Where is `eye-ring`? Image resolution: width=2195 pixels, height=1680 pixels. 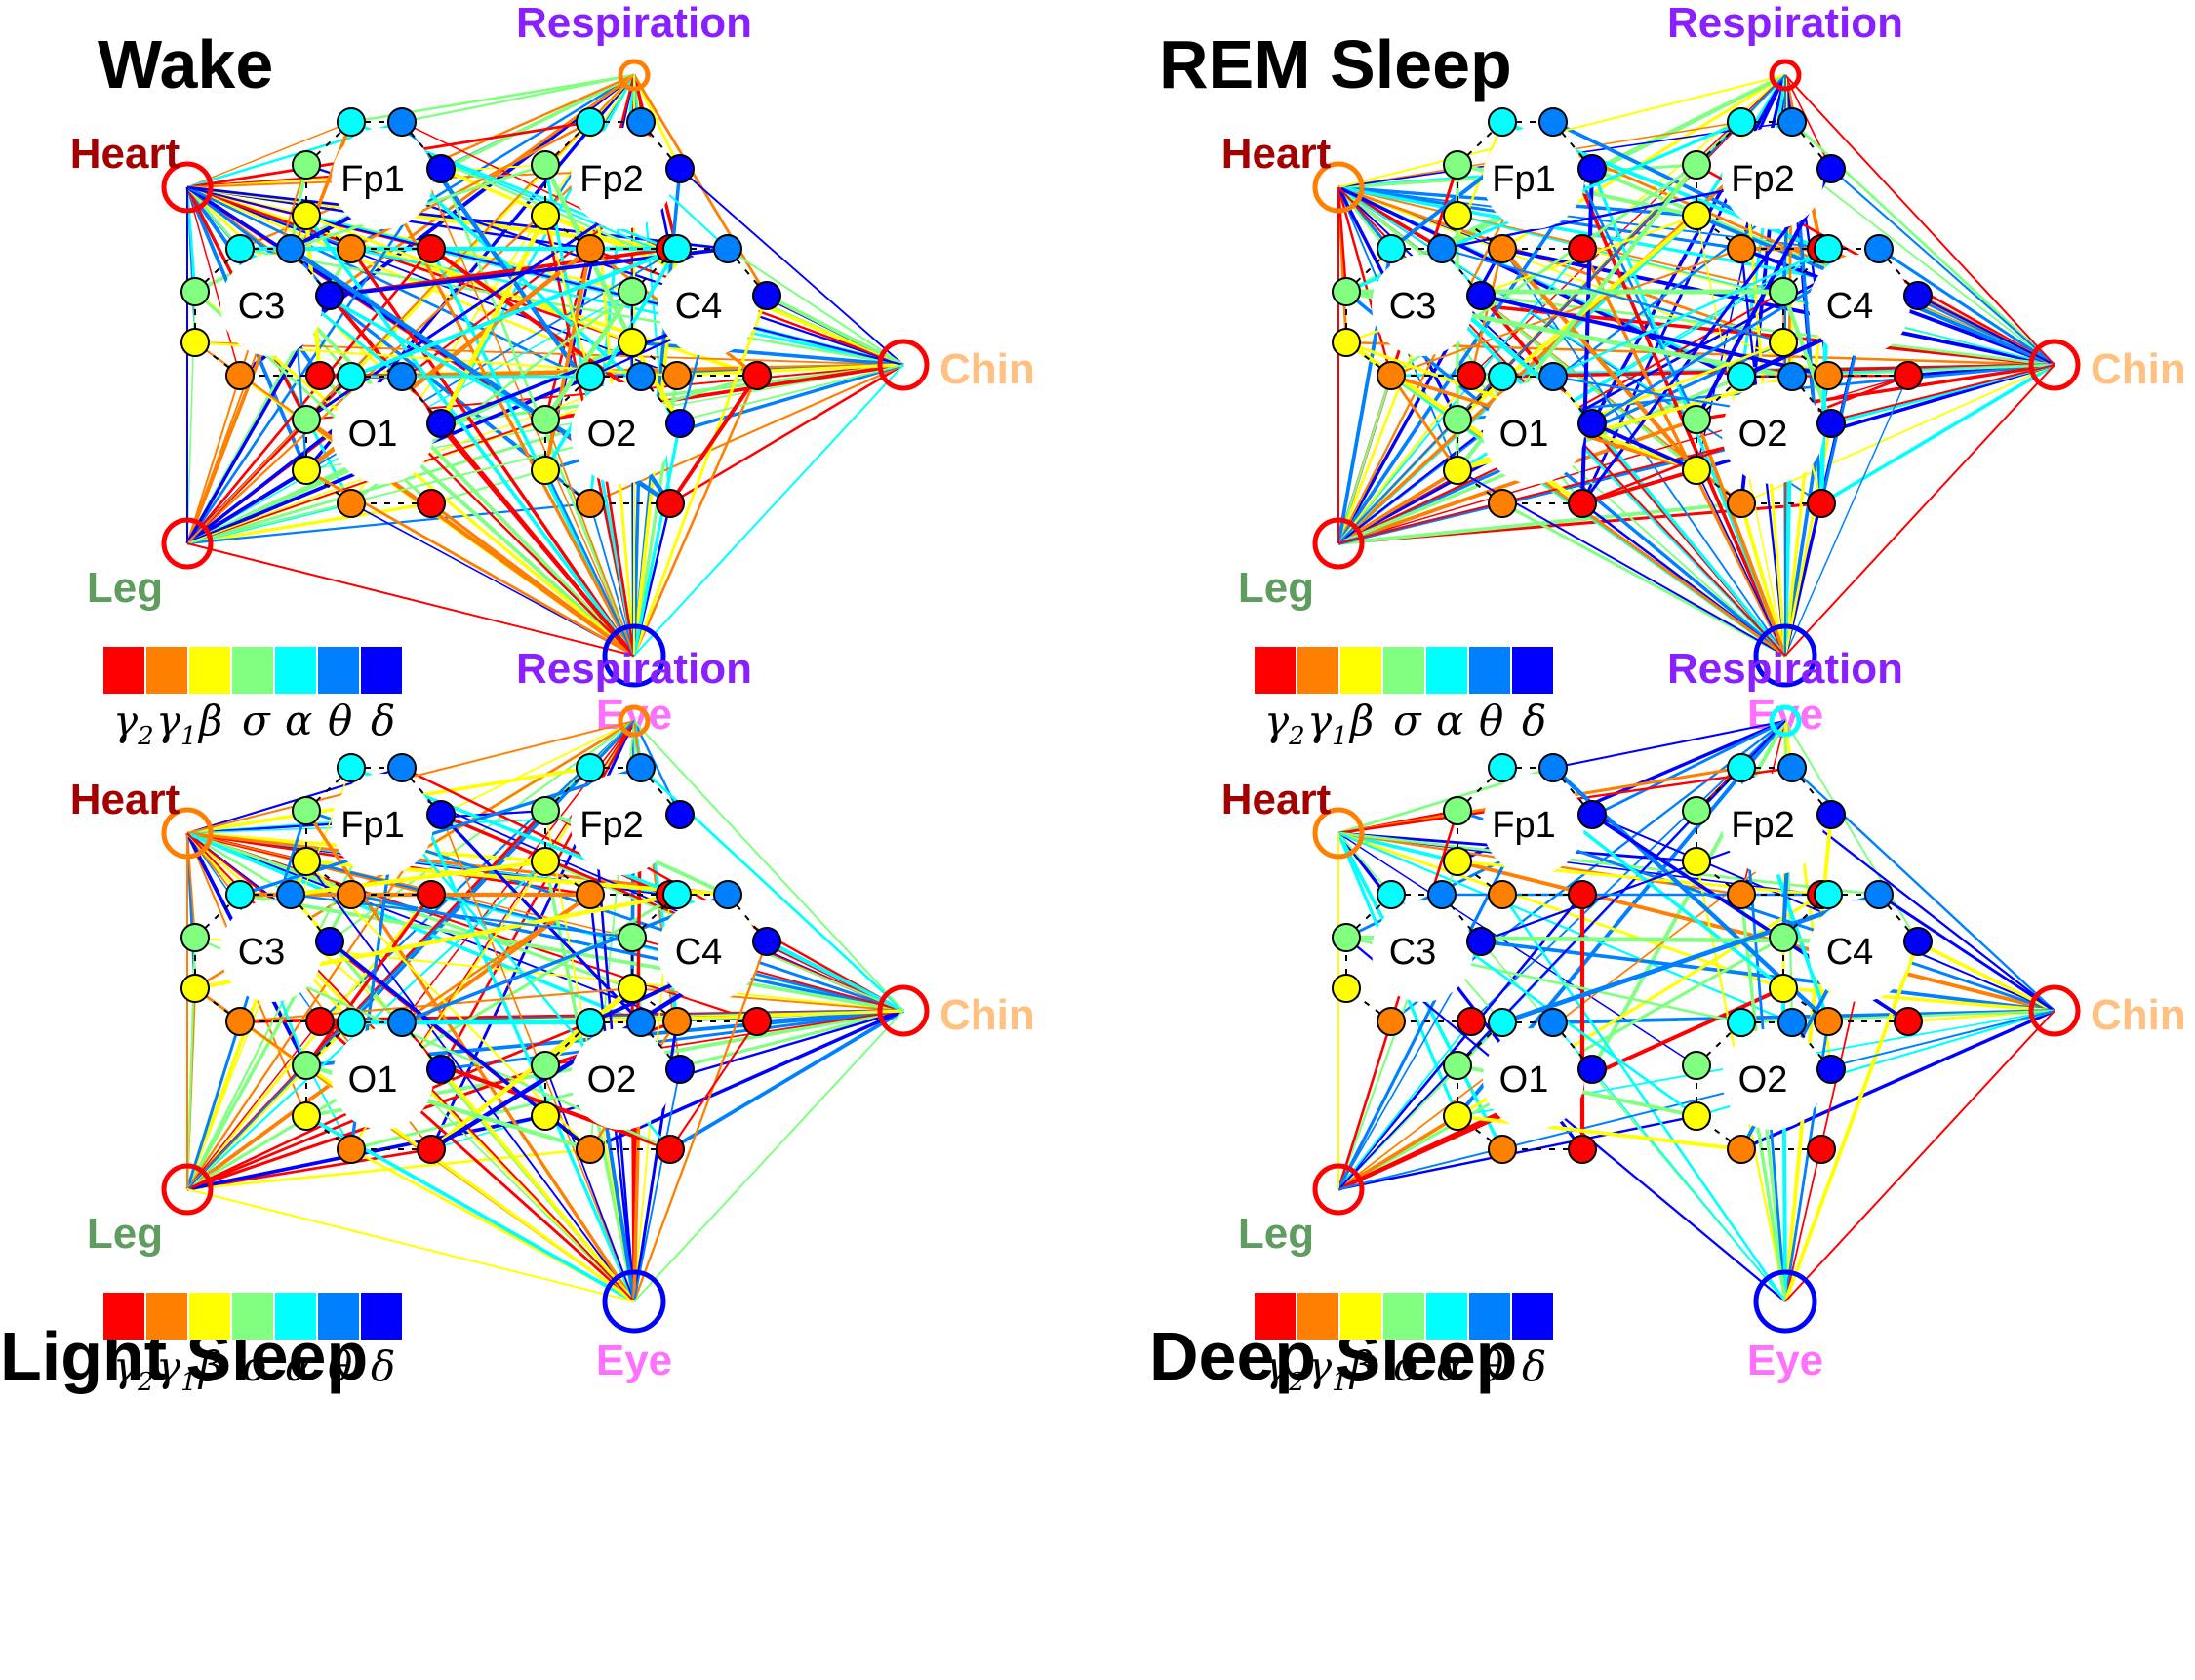 eye-ring is located at coordinates (634, 1301).